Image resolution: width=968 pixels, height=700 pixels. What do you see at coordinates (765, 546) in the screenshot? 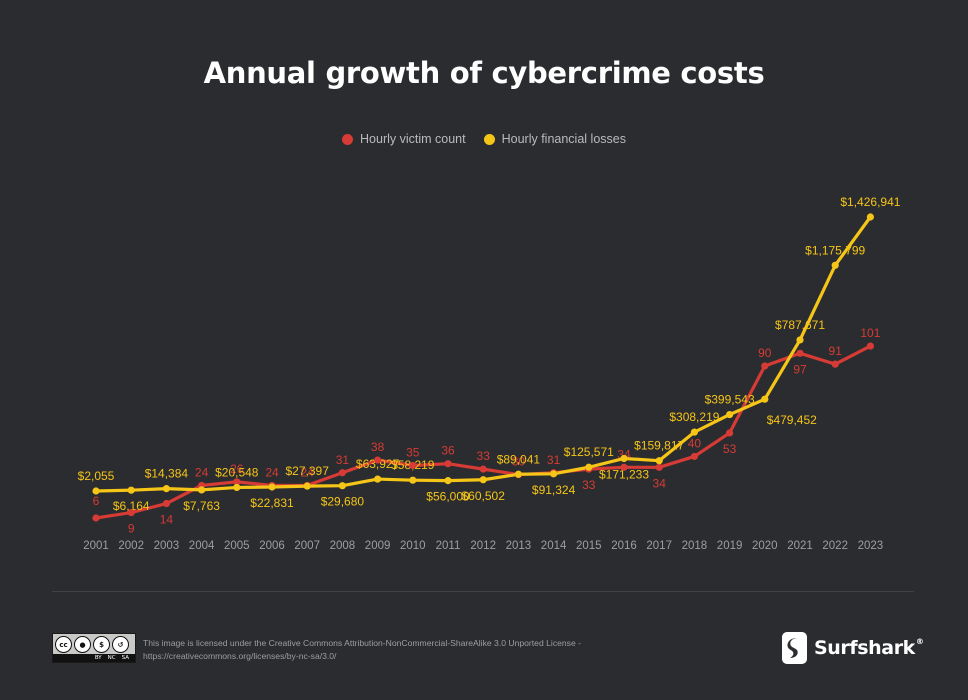
I see `x-tick-label: 2020` at bounding box center [765, 546].